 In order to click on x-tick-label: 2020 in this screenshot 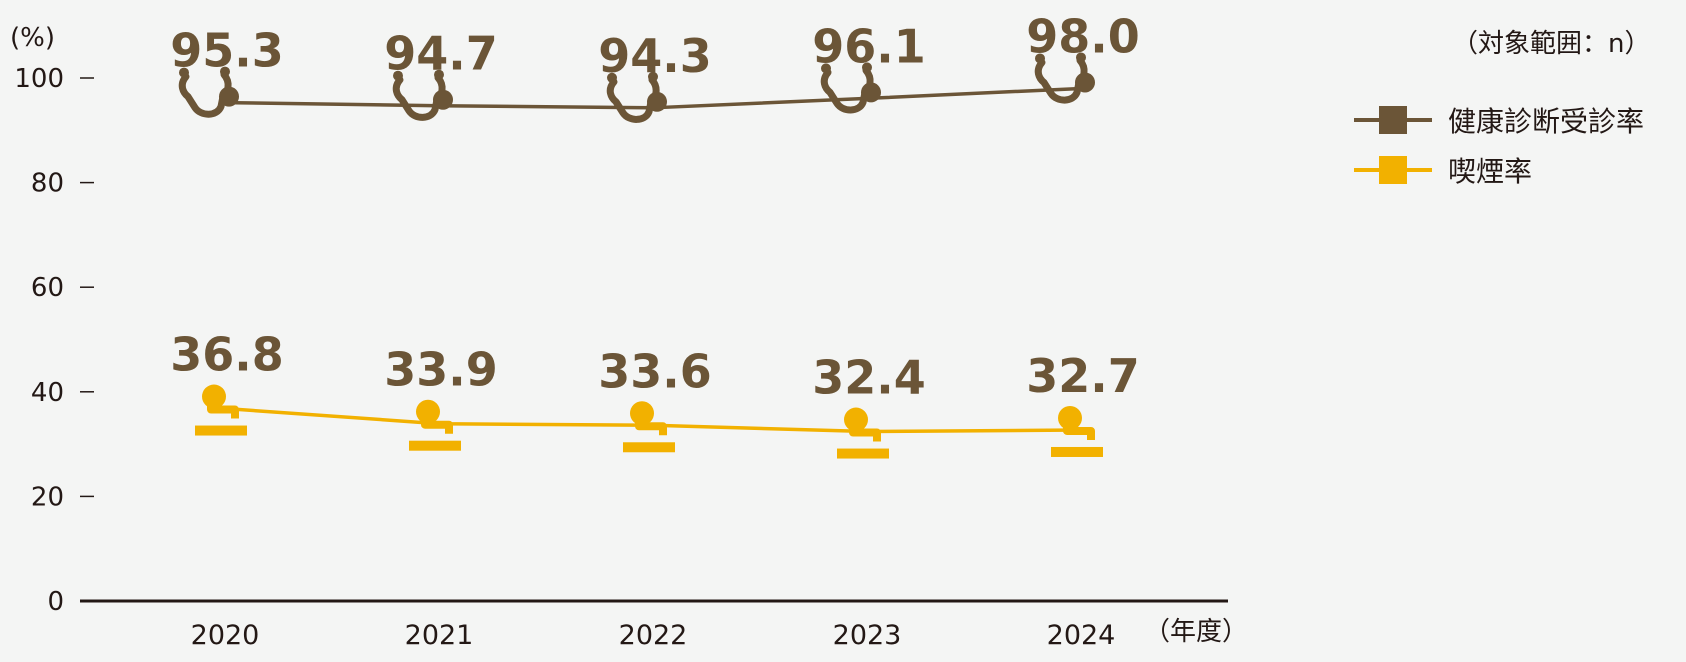, I will do `click(225, 635)`.